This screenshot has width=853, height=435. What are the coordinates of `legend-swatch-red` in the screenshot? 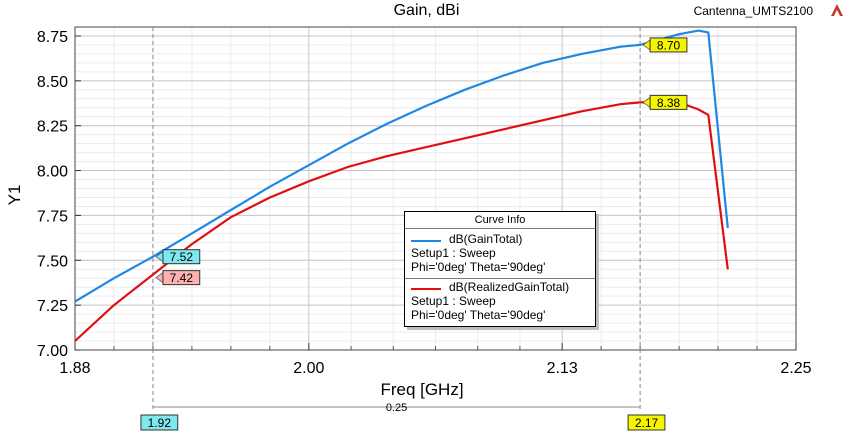 It's located at (426, 289).